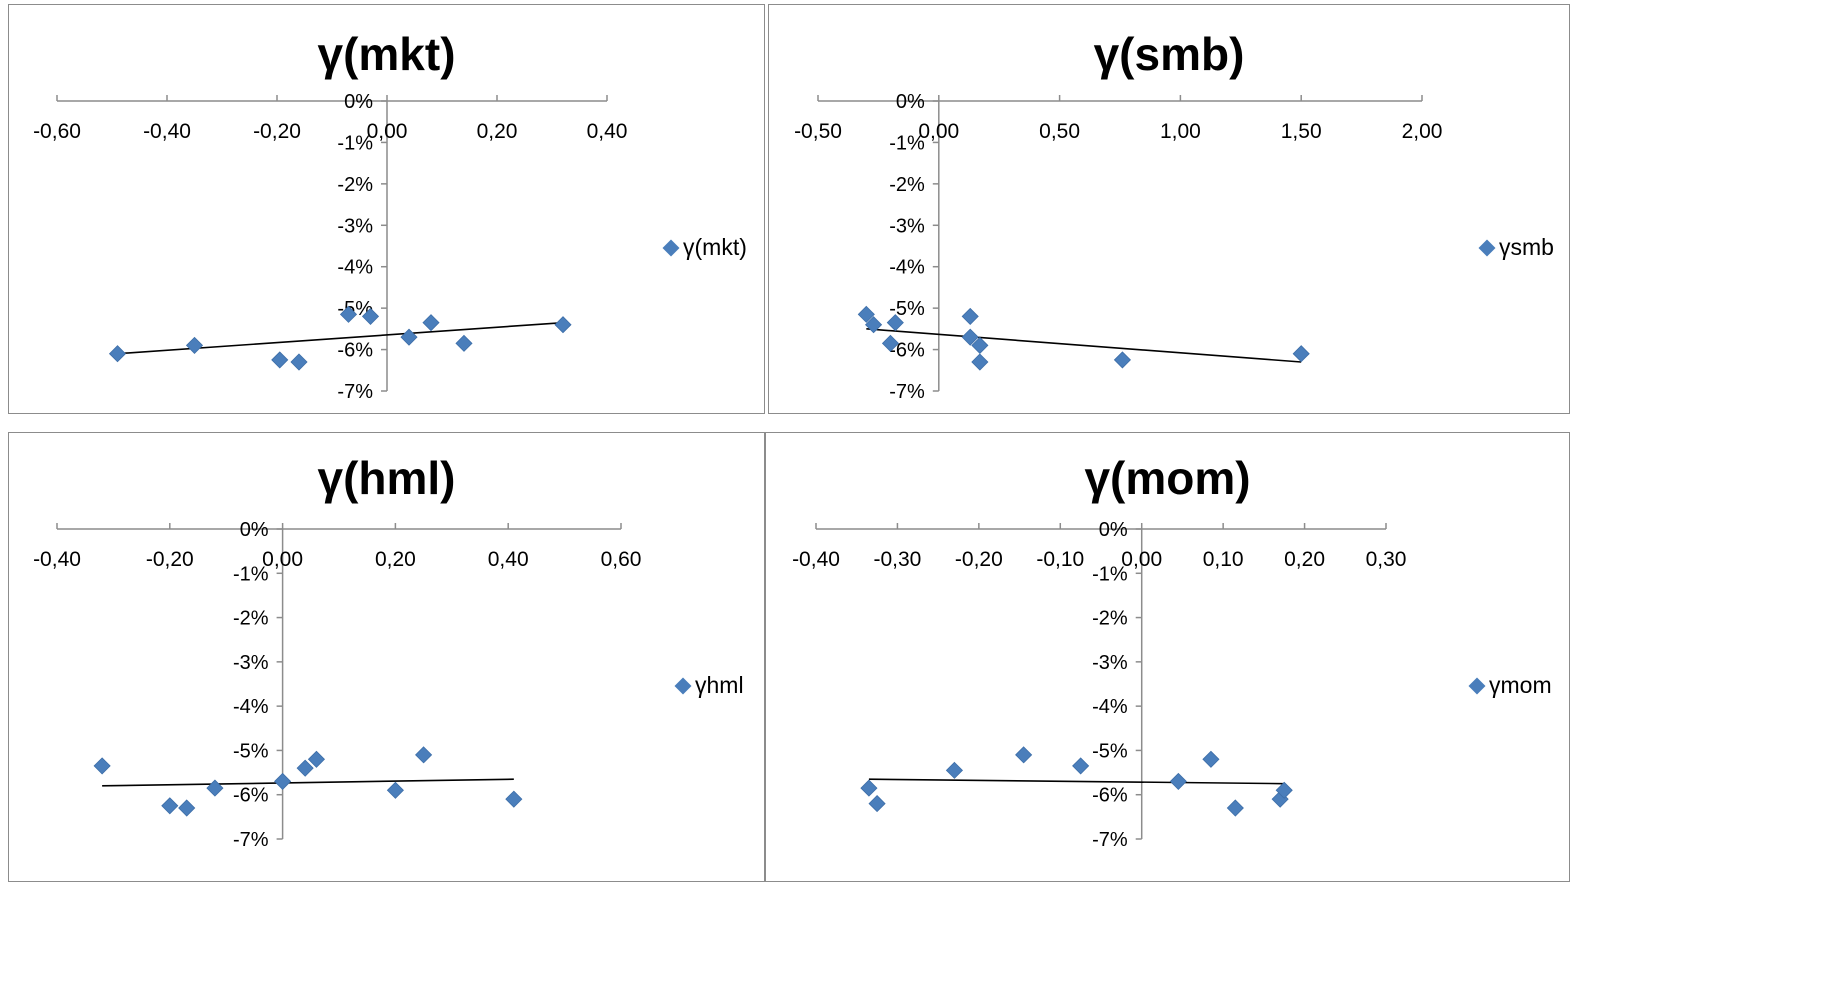 This screenshot has width=1830, height=1006. I want to click on x-tick-label: 0,30, so click(1386, 559).